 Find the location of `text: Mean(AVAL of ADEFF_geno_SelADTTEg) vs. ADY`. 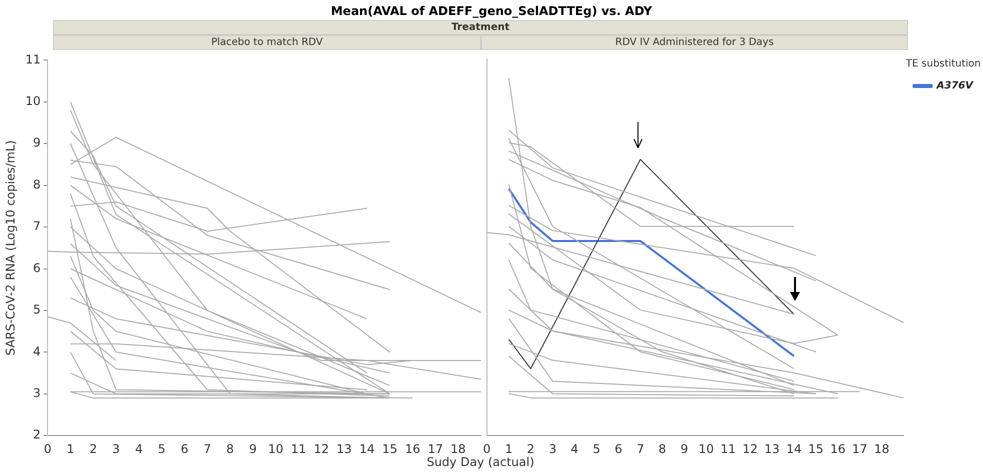

text: Mean(AVAL of ADEFF_geno_SelADTTEg) vs. ADY is located at coordinates (492, 11).